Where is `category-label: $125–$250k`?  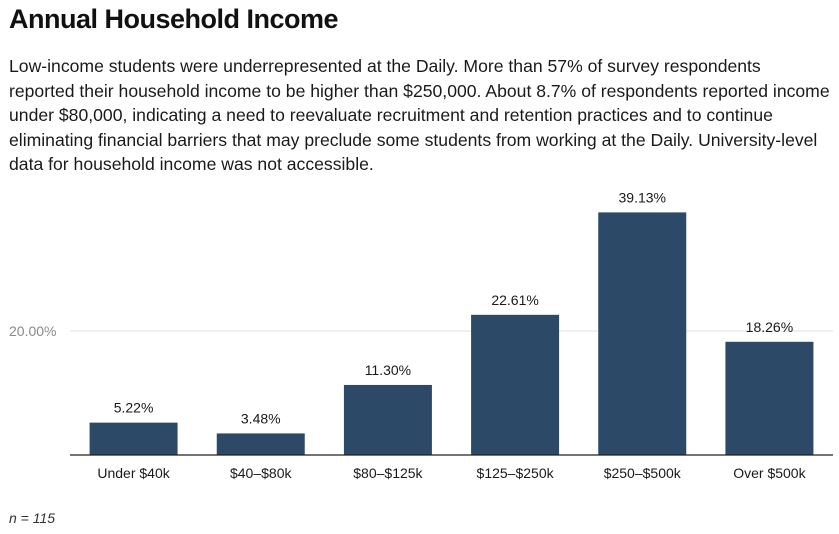 category-label: $125–$250k is located at coordinates (516, 473).